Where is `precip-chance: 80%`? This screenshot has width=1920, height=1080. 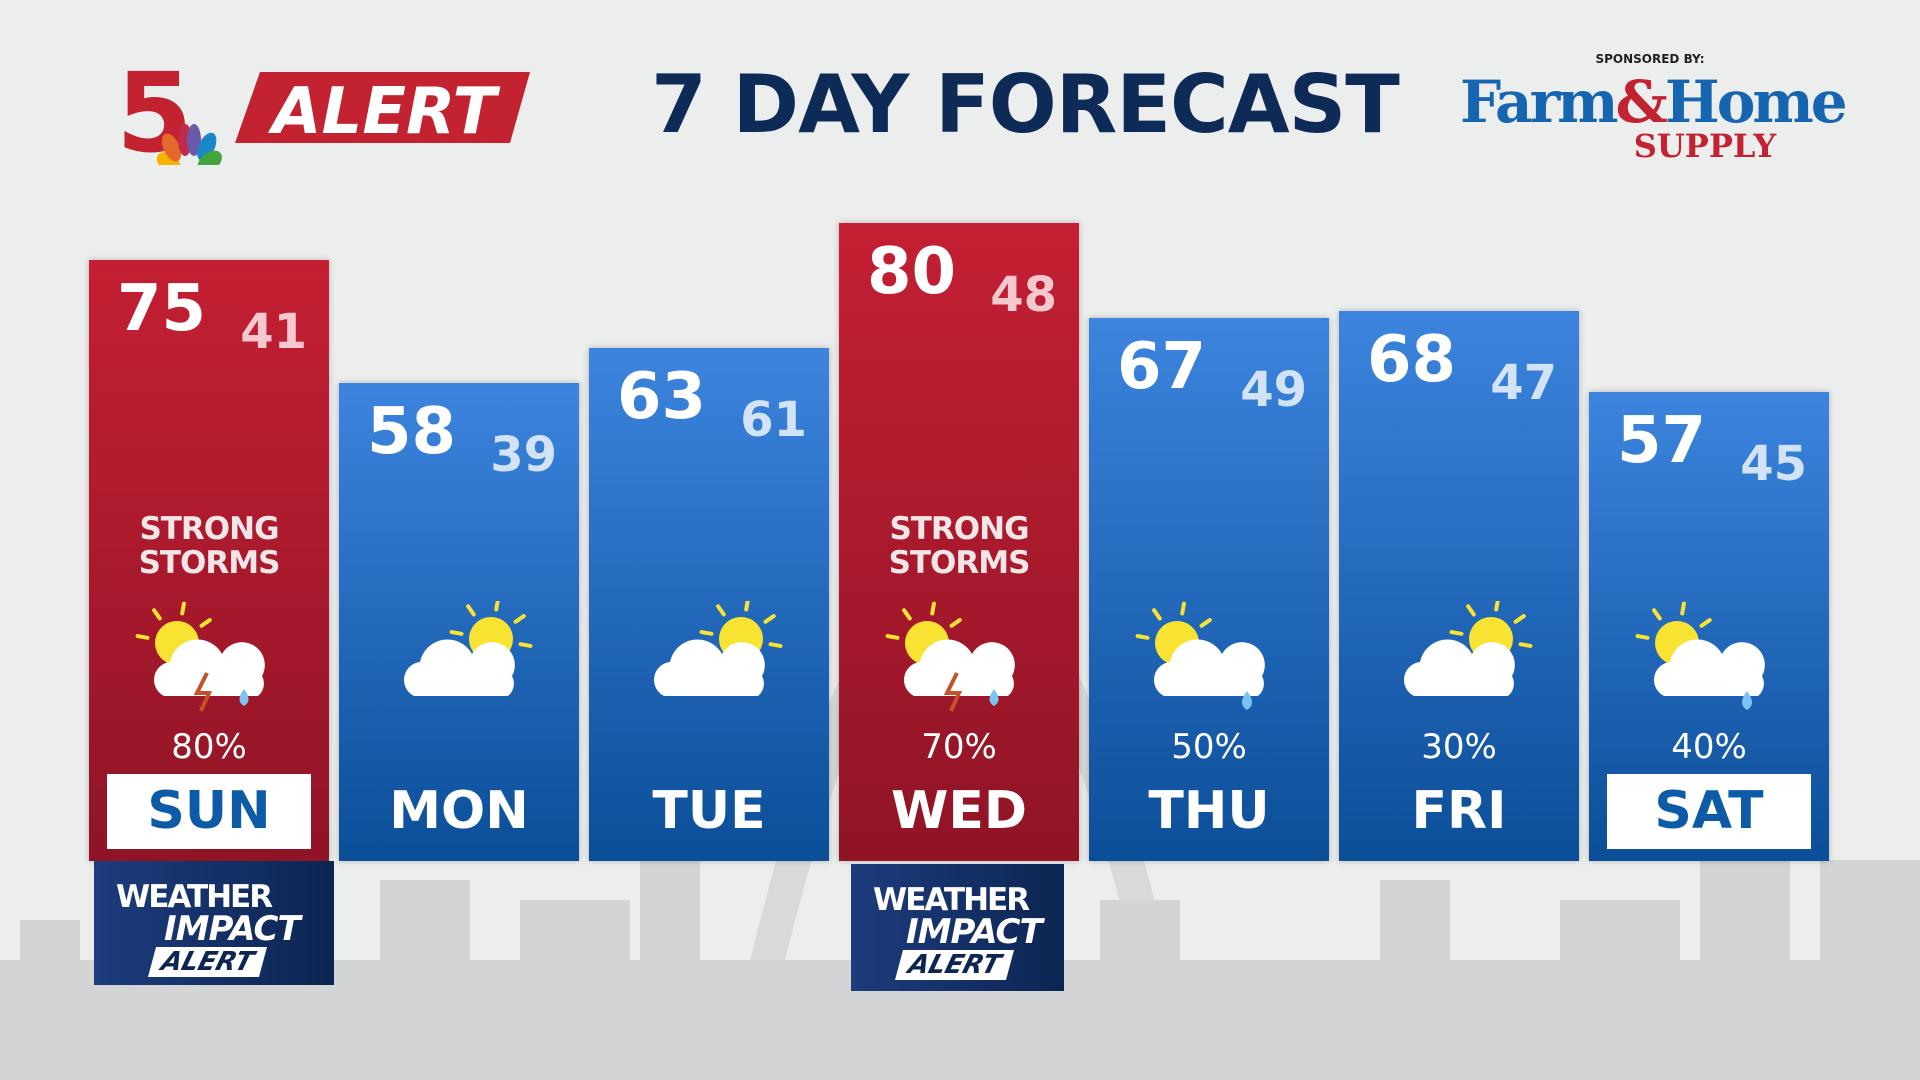 precip-chance: 80% is located at coordinates (209, 747).